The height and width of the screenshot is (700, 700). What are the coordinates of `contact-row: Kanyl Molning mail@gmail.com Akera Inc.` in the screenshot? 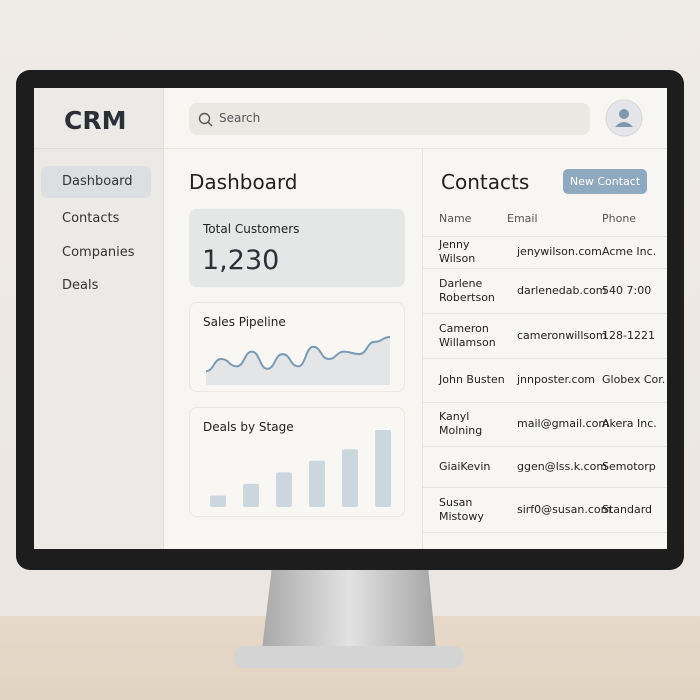 It's located at (544, 424).